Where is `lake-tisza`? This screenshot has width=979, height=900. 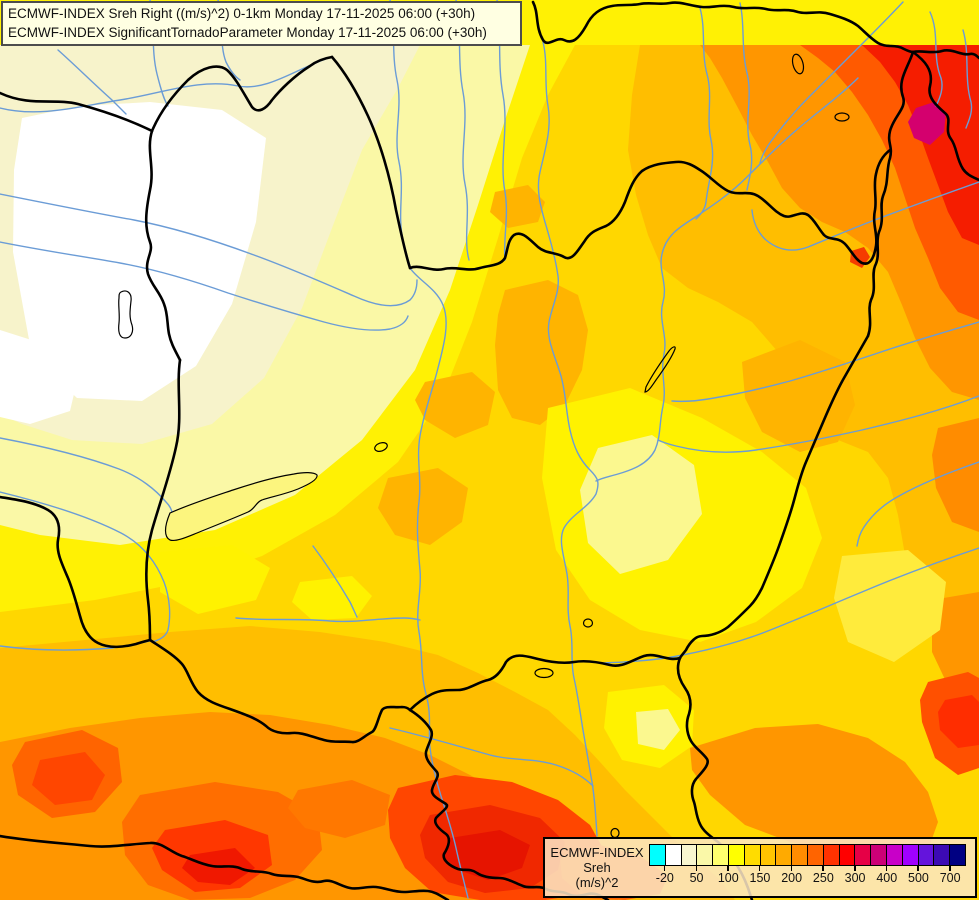 lake-tisza is located at coordinates (660, 369).